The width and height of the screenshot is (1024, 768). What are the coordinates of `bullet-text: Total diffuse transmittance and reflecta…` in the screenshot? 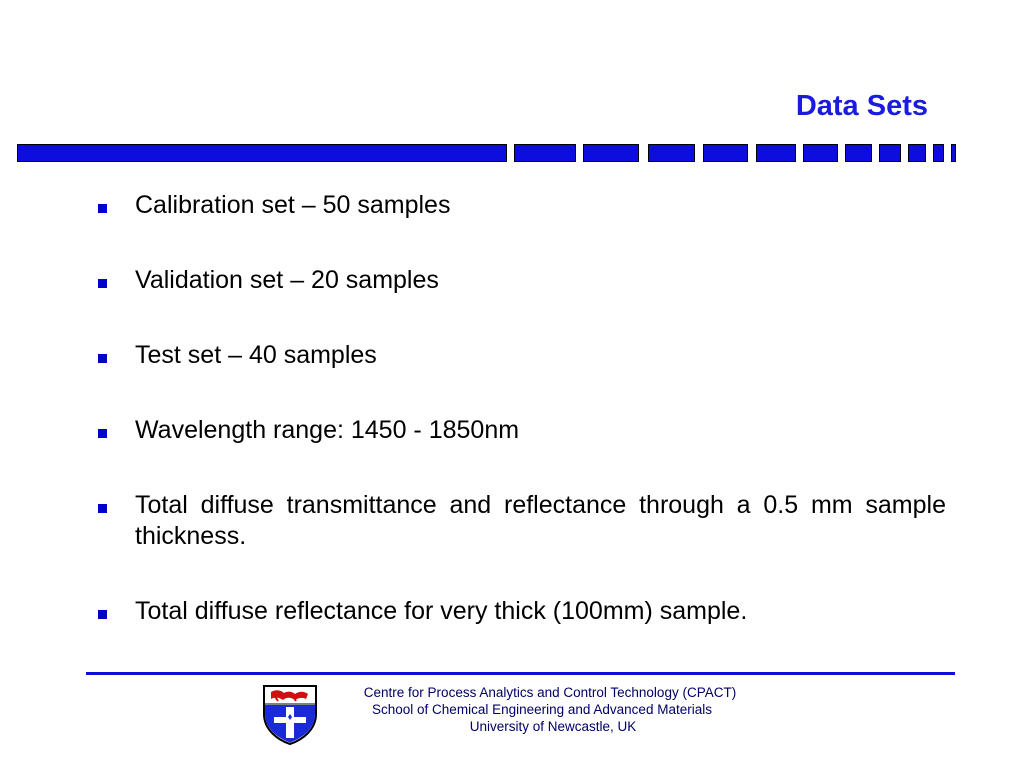 It's located at (540, 520).